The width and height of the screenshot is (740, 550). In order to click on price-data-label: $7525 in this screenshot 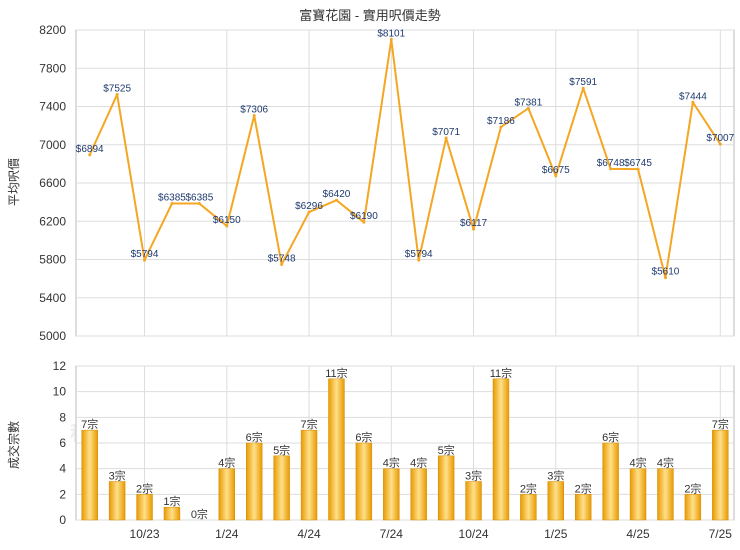, I will do `click(117, 89)`.